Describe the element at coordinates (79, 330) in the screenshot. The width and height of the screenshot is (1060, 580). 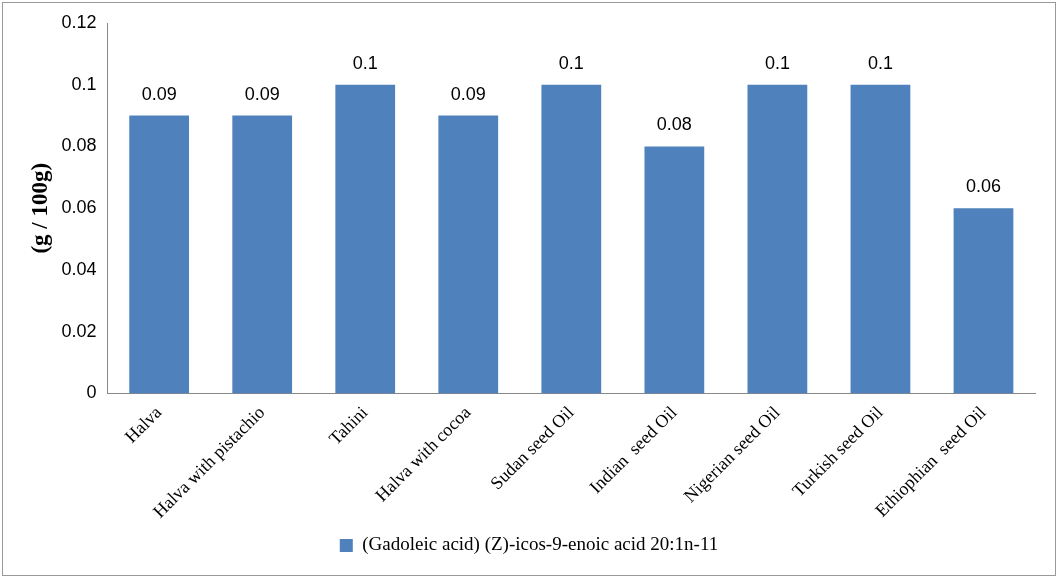
I see `y-tick-label: 0.02` at that location.